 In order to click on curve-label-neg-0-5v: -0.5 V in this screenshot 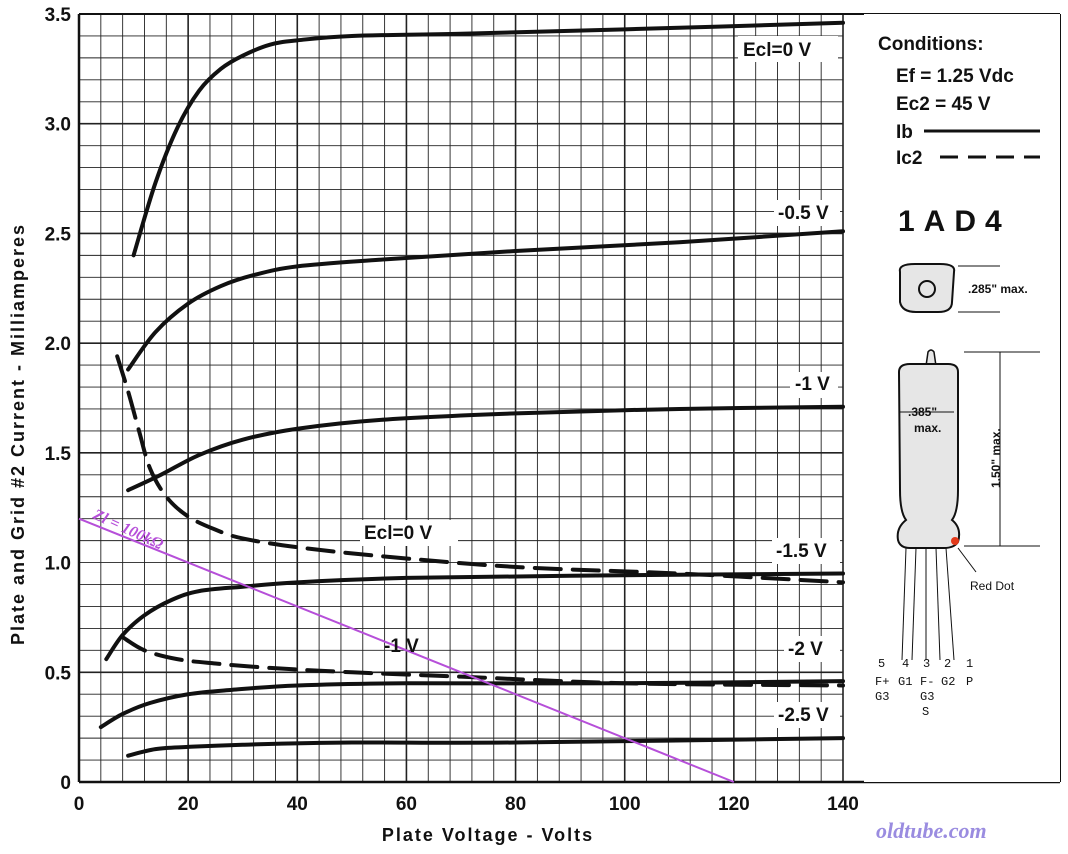, I will do `click(803, 213)`.